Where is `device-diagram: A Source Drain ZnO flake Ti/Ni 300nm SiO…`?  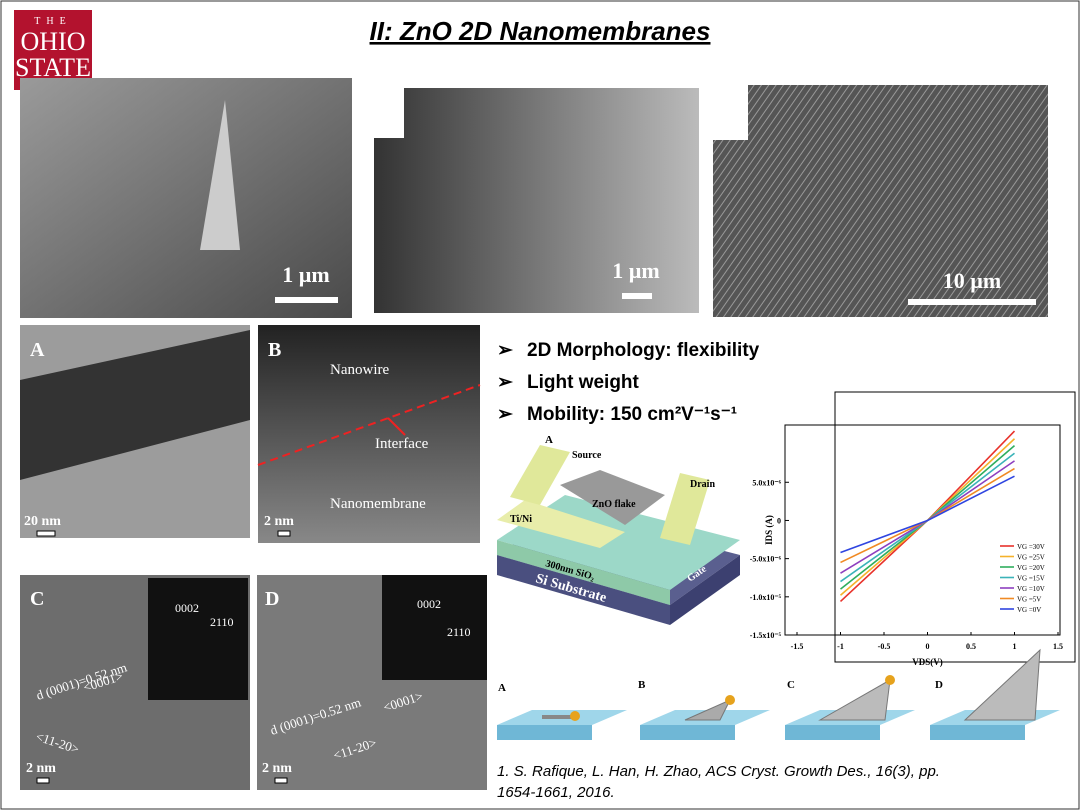
device-diagram: A Source Drain ZnO flake Ti/Ni 300nm SiO… is located at coordinates (618, 529).